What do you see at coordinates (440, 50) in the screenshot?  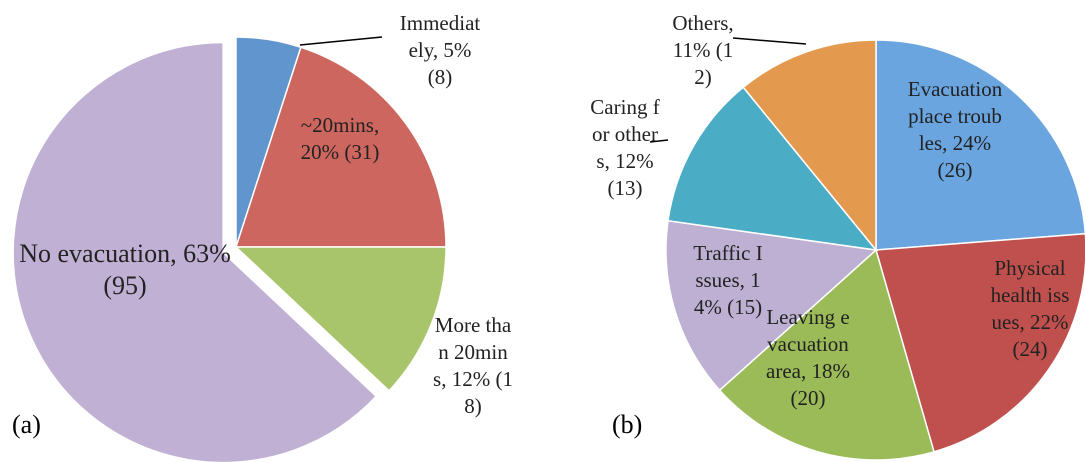 I see `slice-label: Immediately 5% (8)` at bounding box center [440, 50].